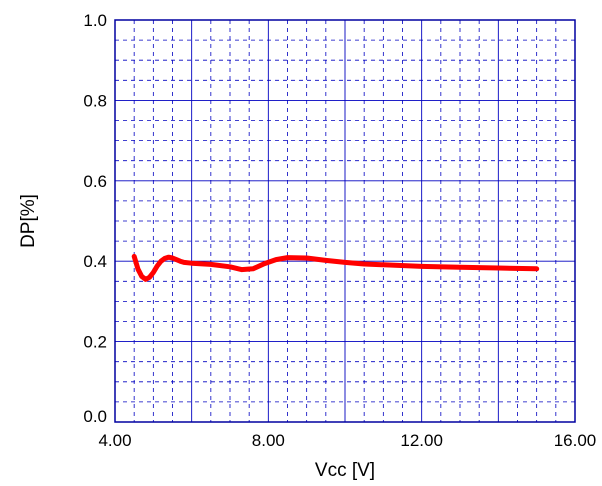  I want to click on y-tick-label: 0.4, so click(95, 261).